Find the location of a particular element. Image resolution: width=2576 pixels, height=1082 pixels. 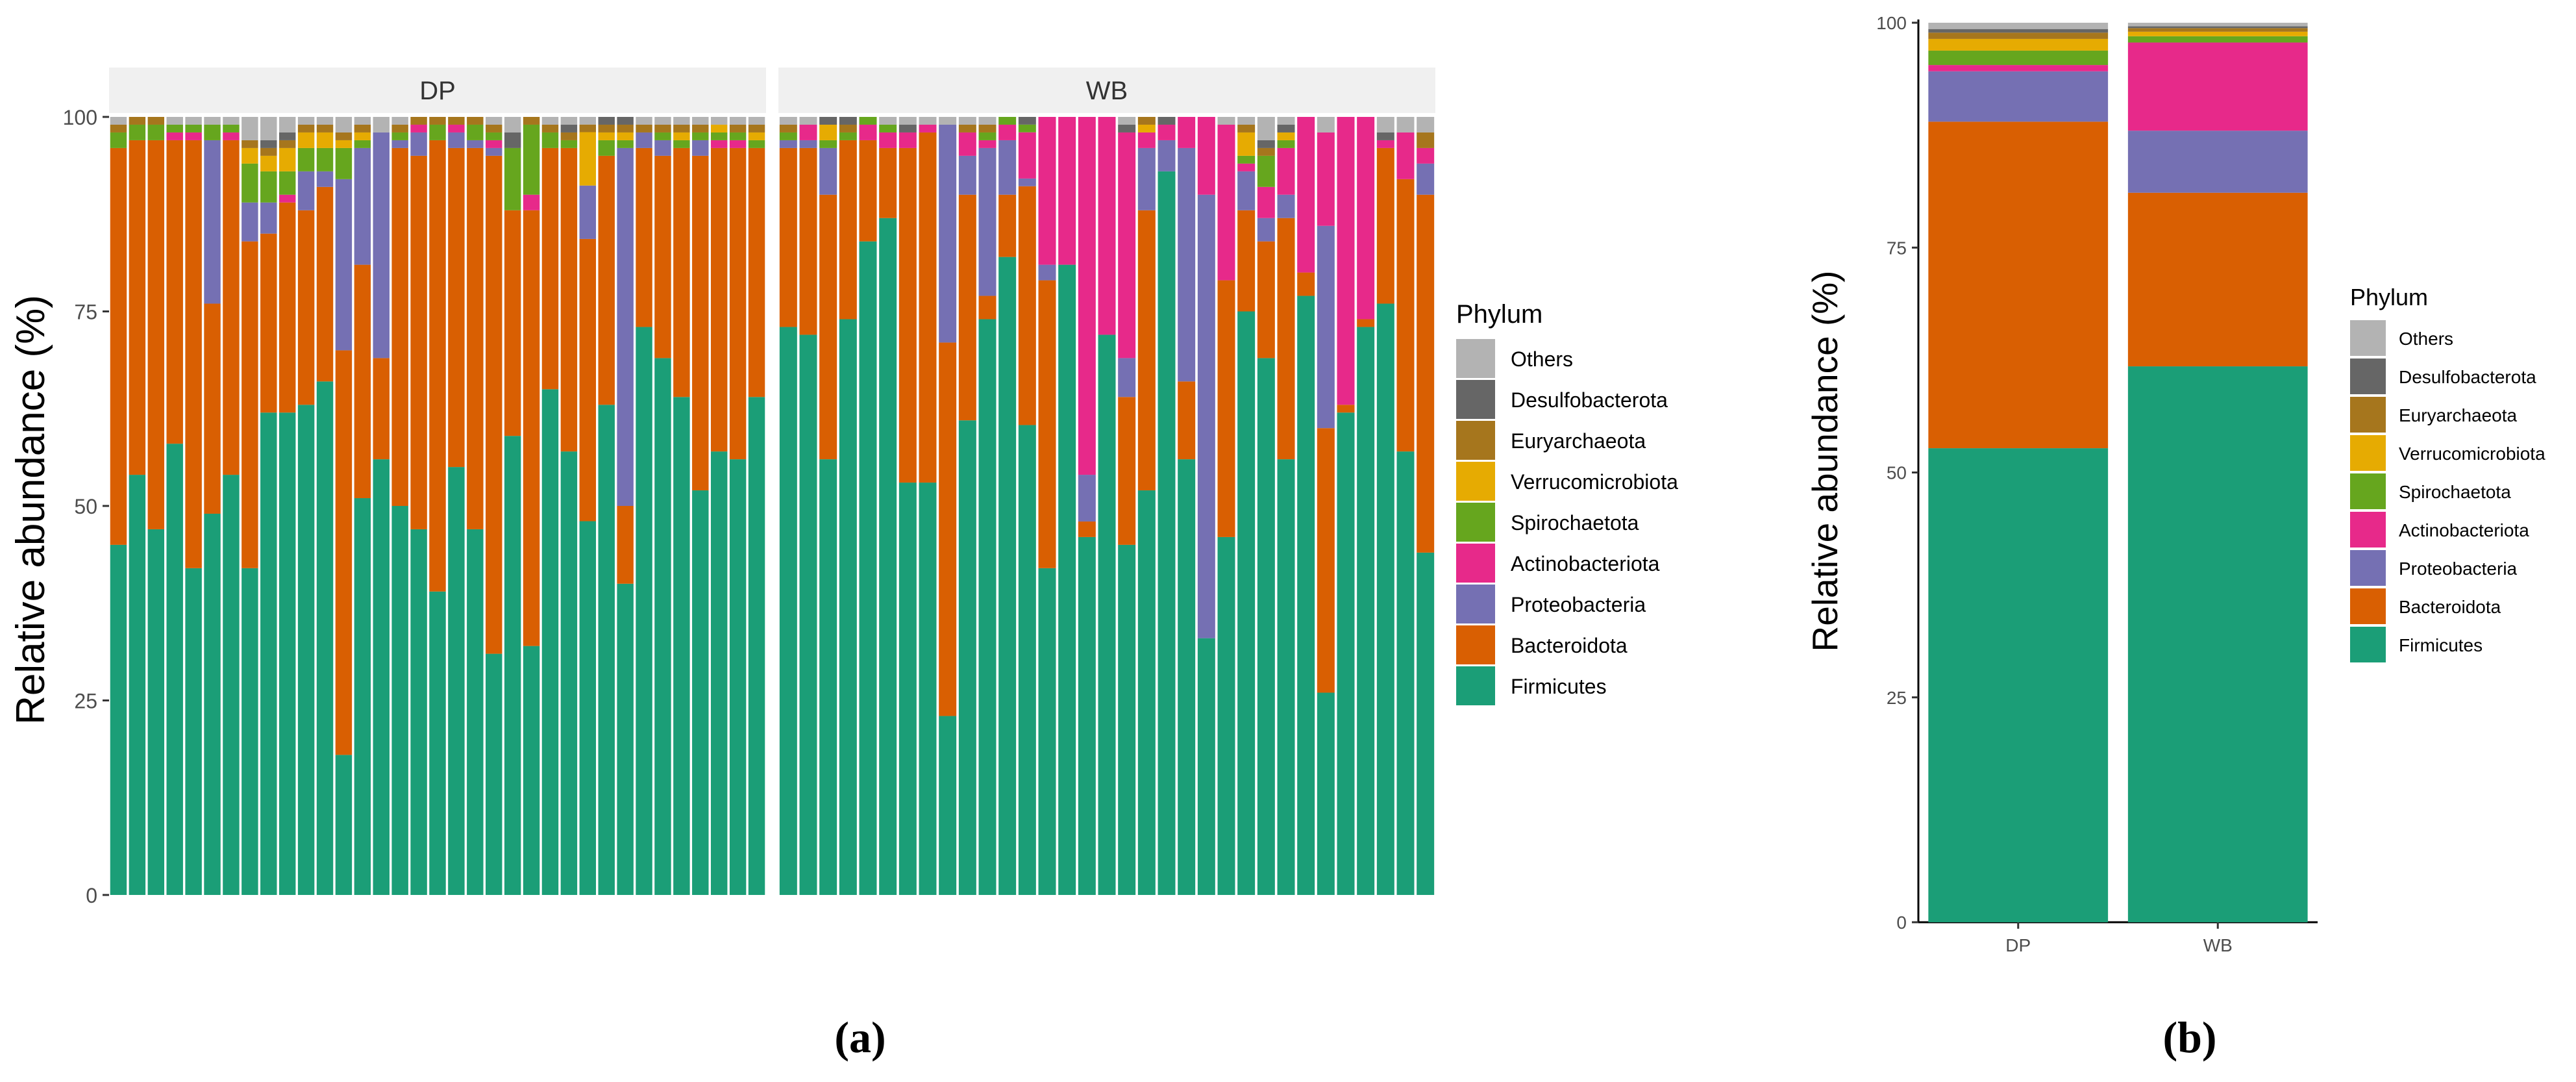

bar-segment-wb-3-verrucomicrobiota is located at coordinates (828, 132).